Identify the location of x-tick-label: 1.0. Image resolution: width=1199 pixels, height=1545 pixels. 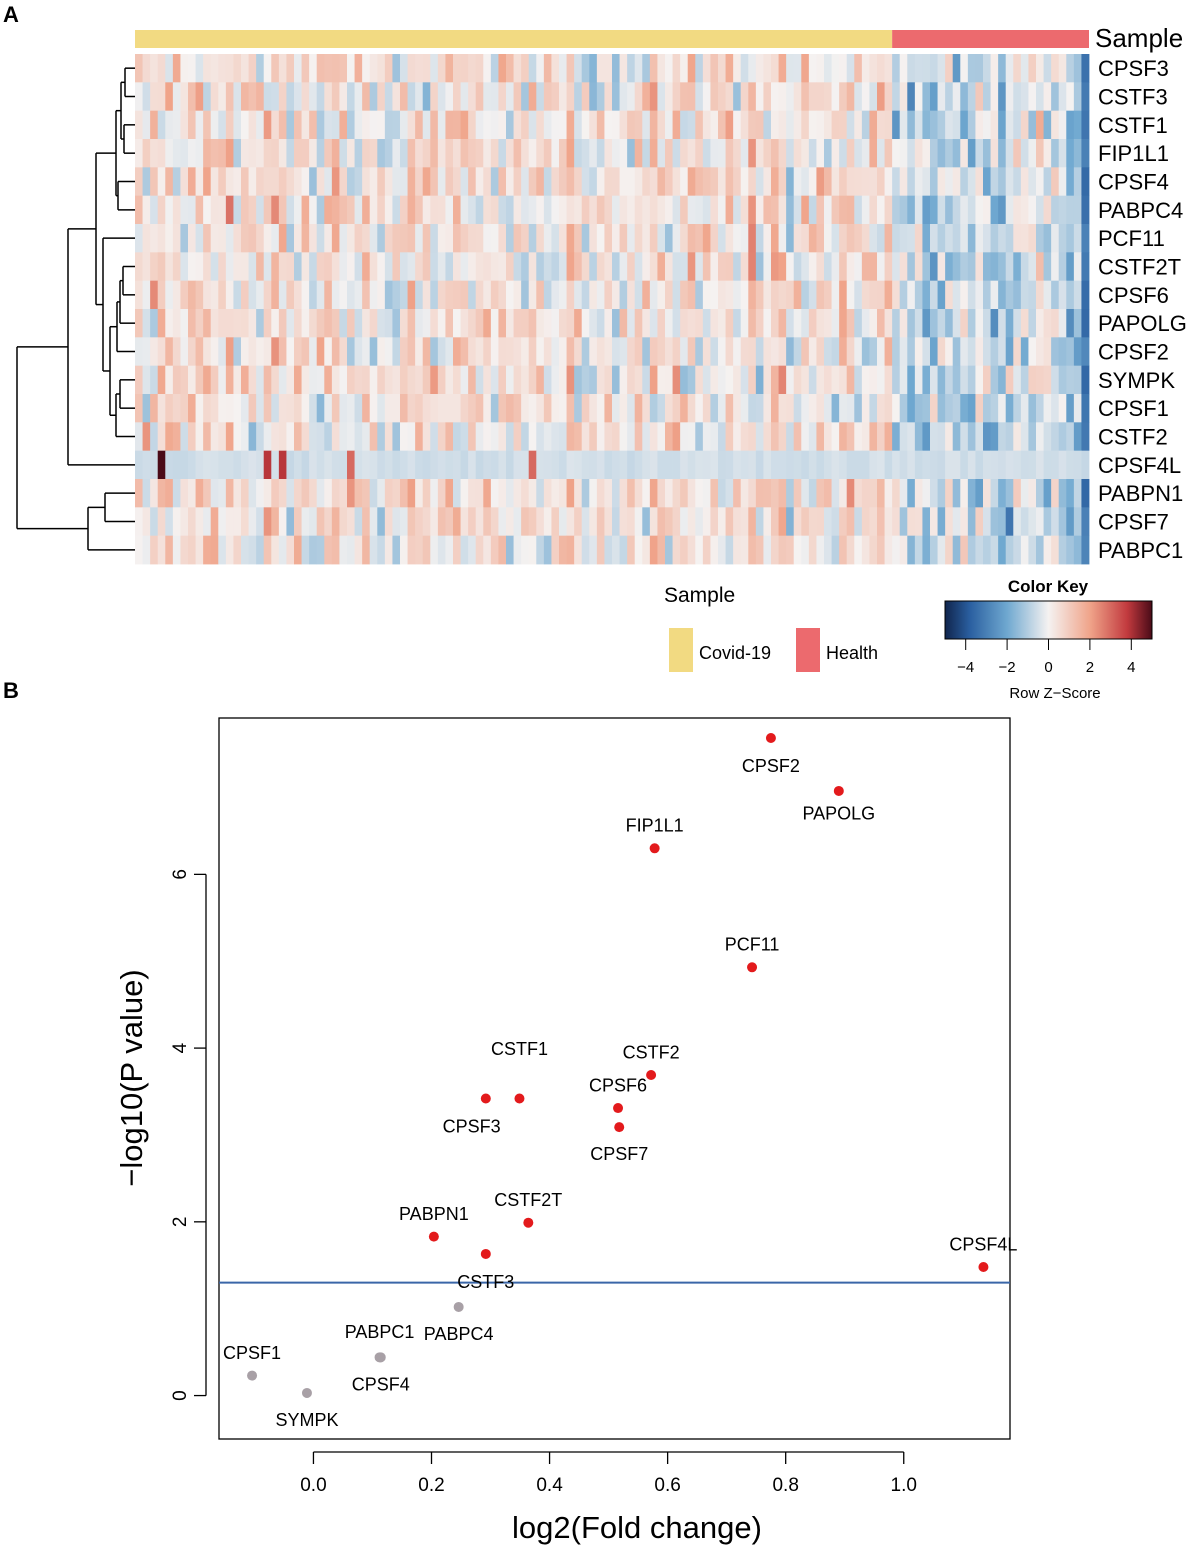
(904, 1485).